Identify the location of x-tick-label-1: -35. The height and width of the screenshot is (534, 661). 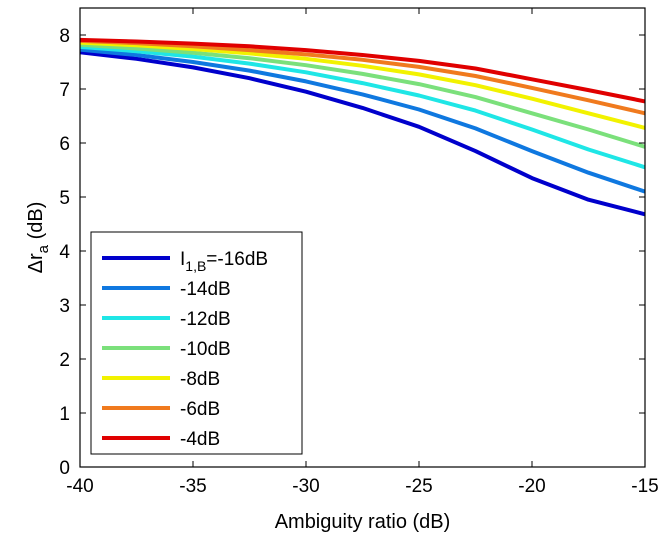
(192, 486).